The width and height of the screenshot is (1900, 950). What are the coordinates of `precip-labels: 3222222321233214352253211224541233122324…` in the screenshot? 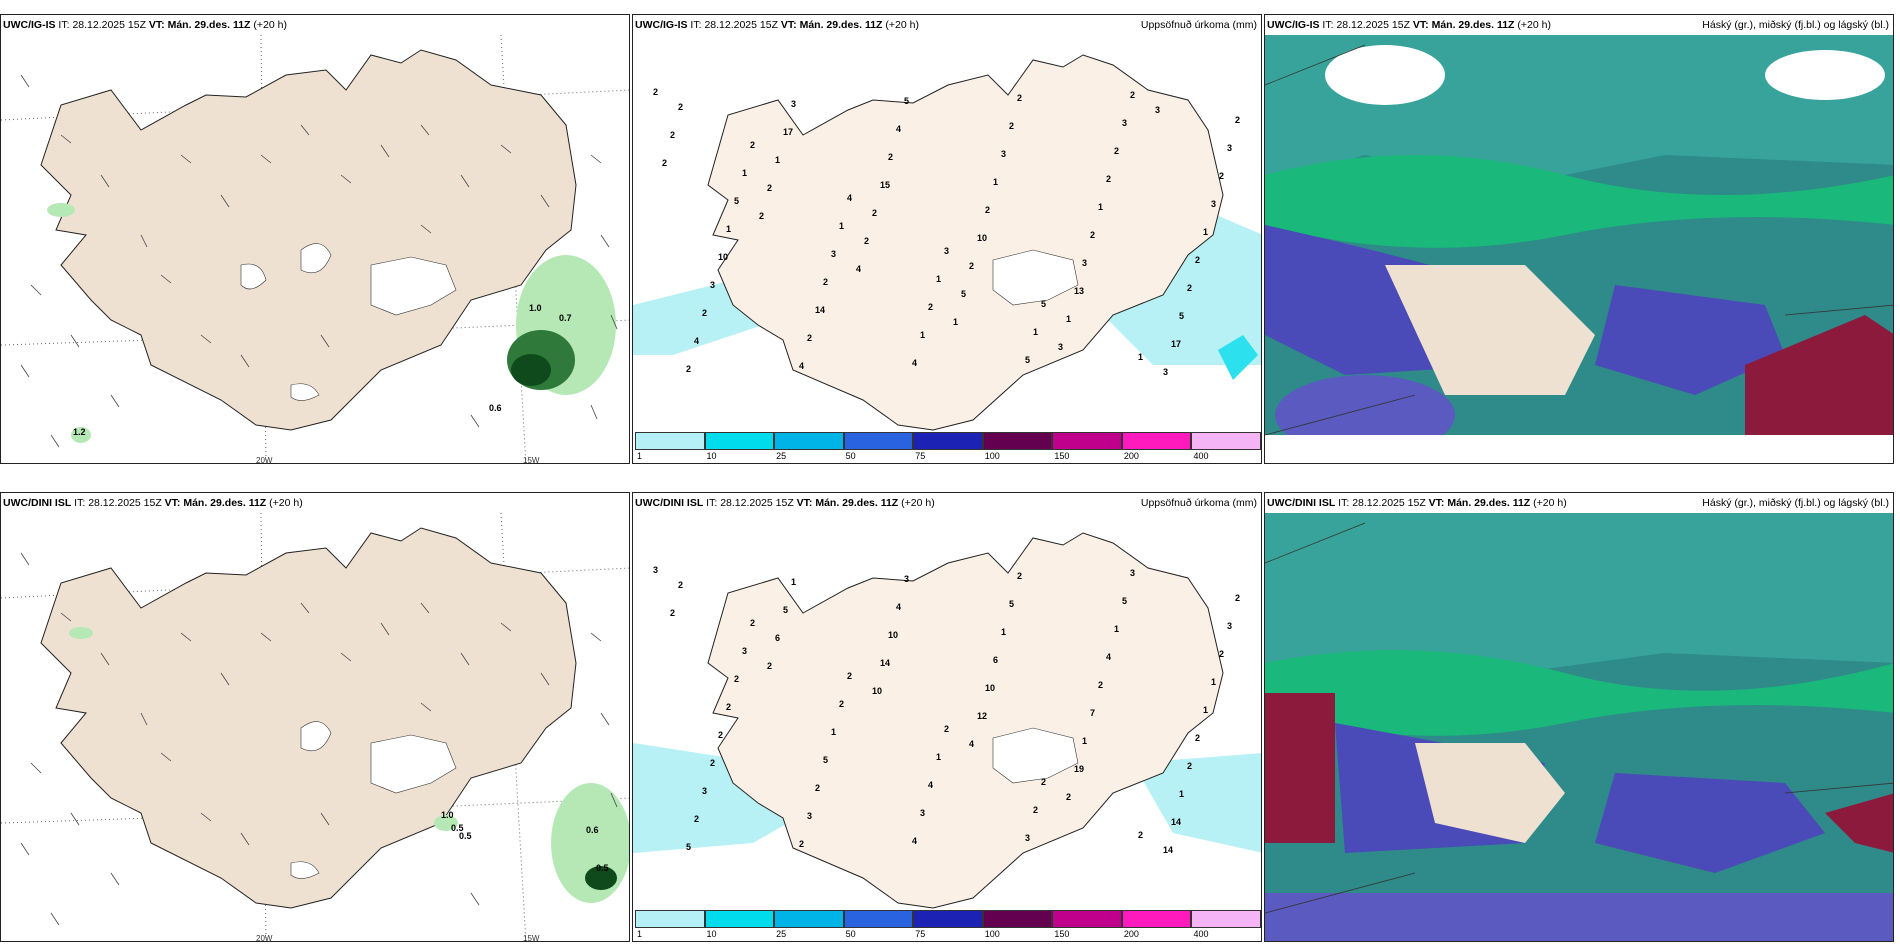 It's located at (946, 710).